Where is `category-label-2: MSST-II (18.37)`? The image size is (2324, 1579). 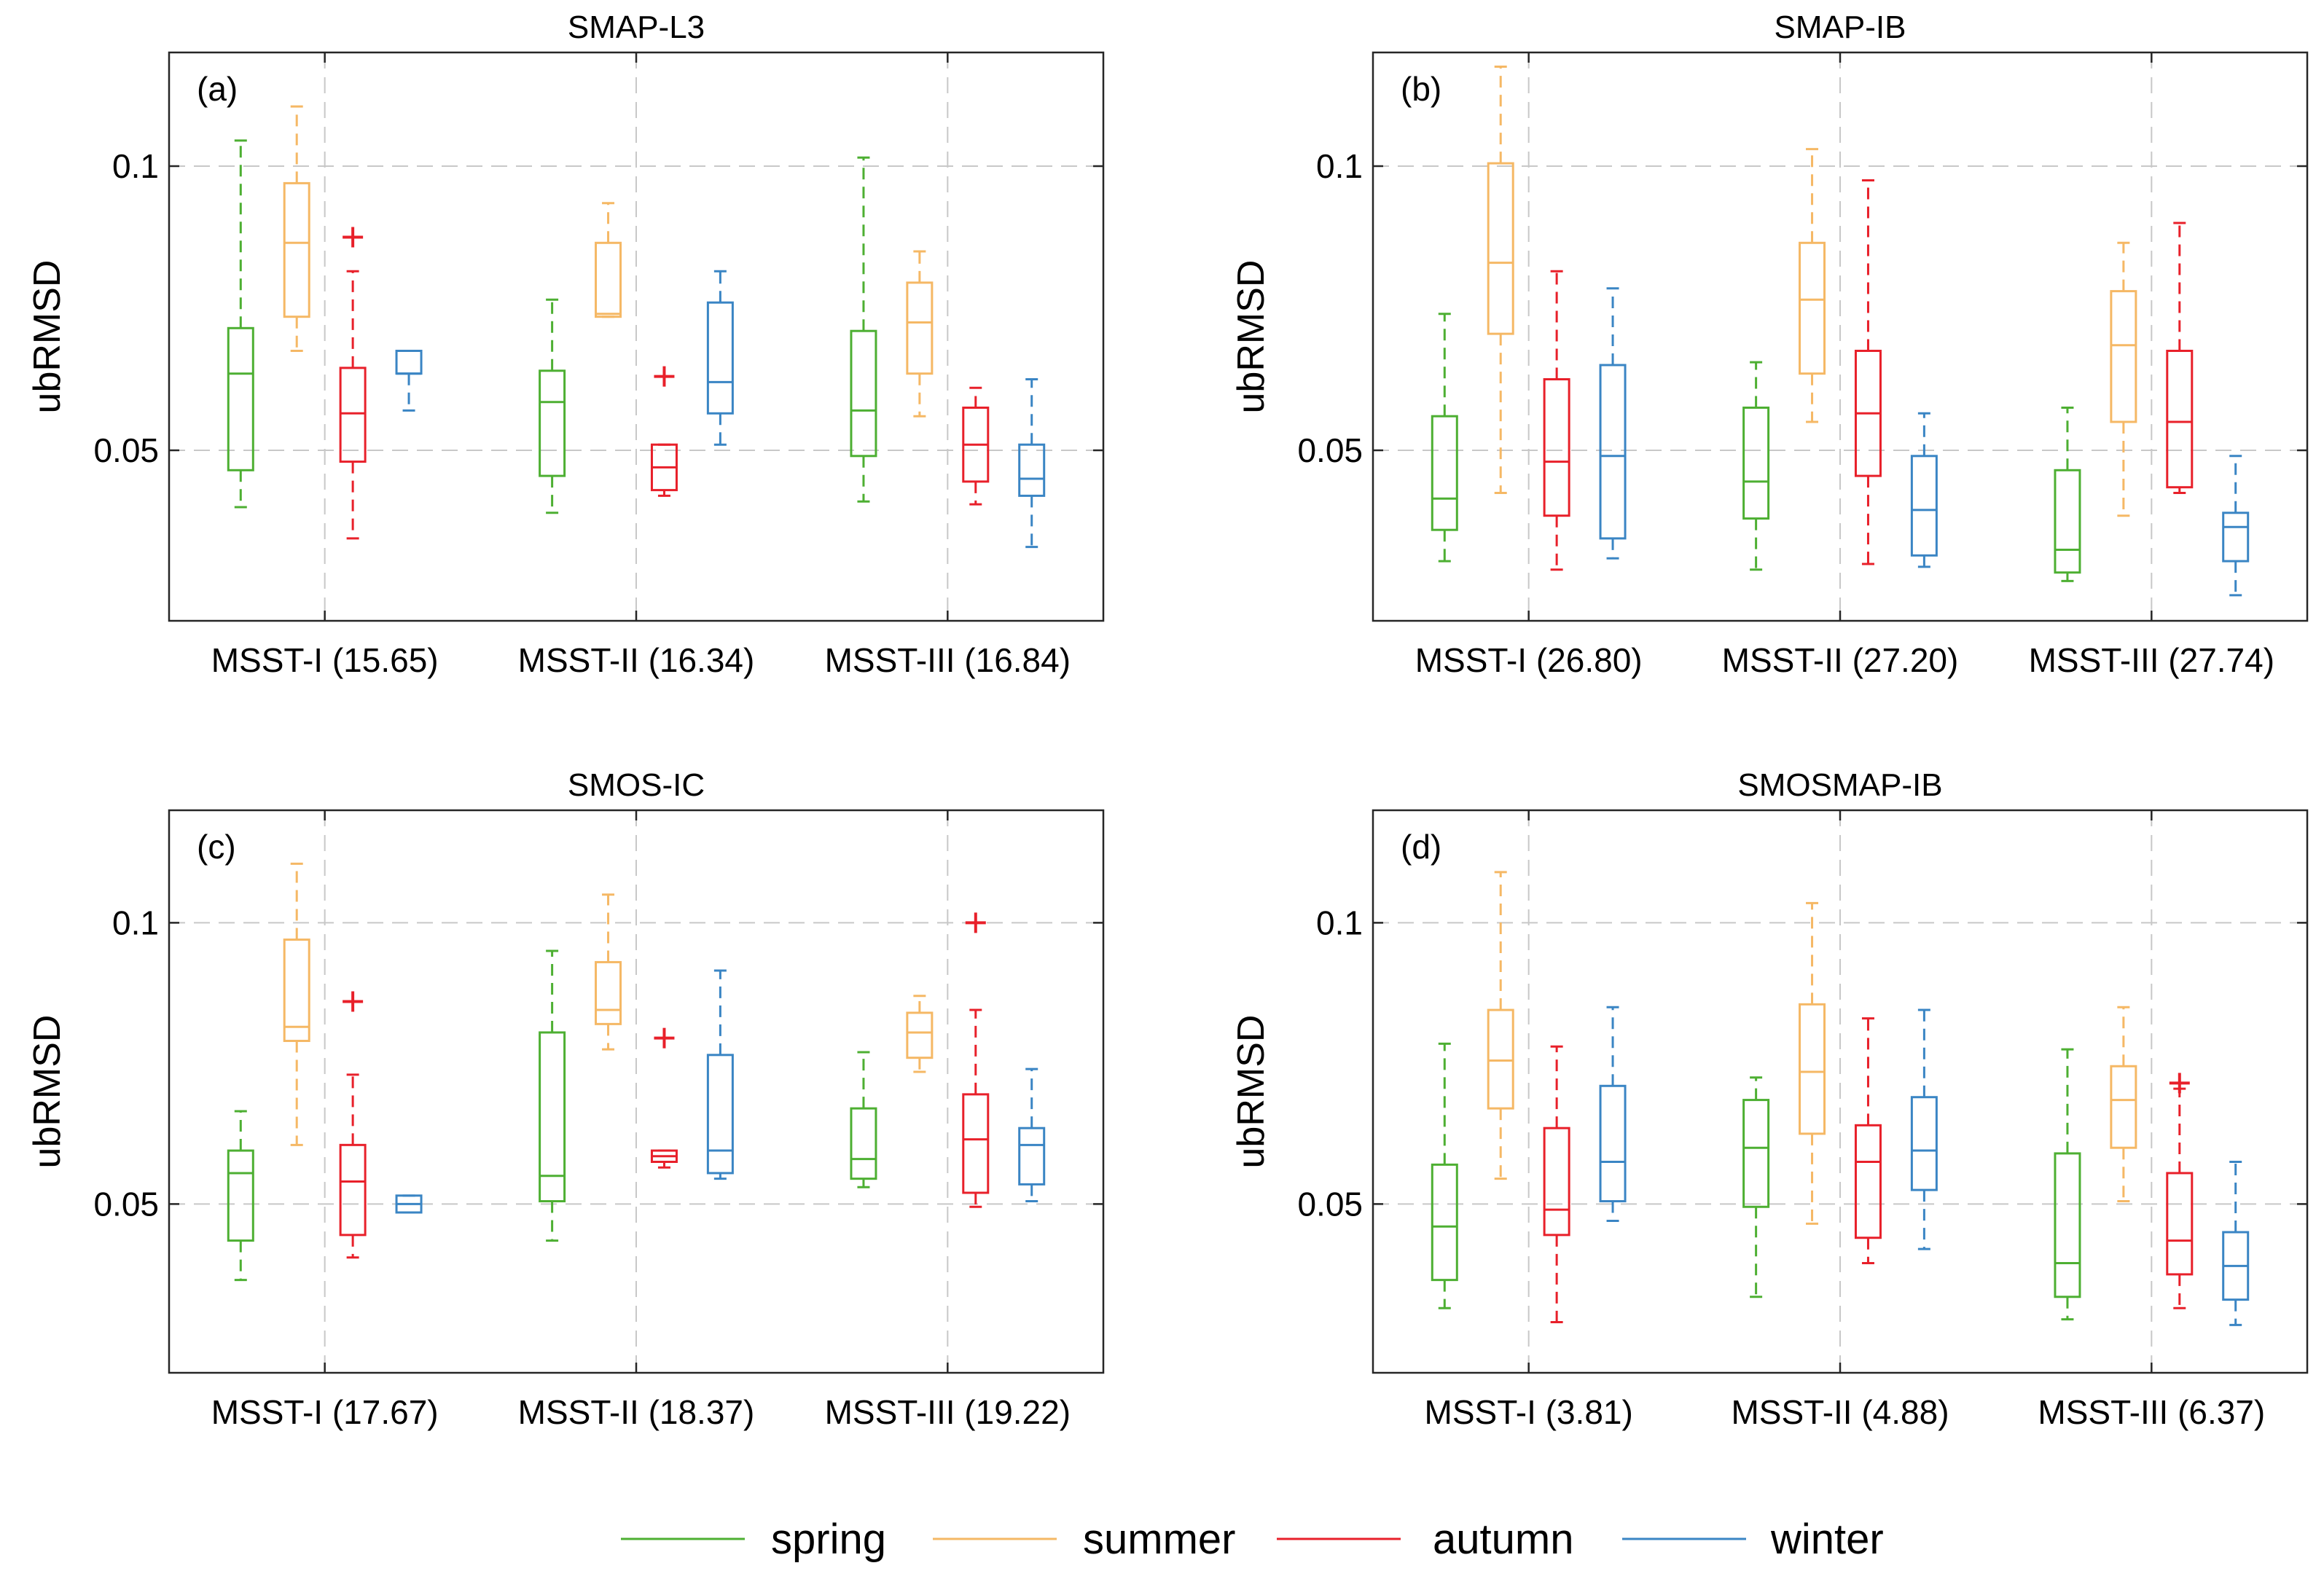
category-label-2: MSST-II (18.37) is located at coordinates (636, 1412).